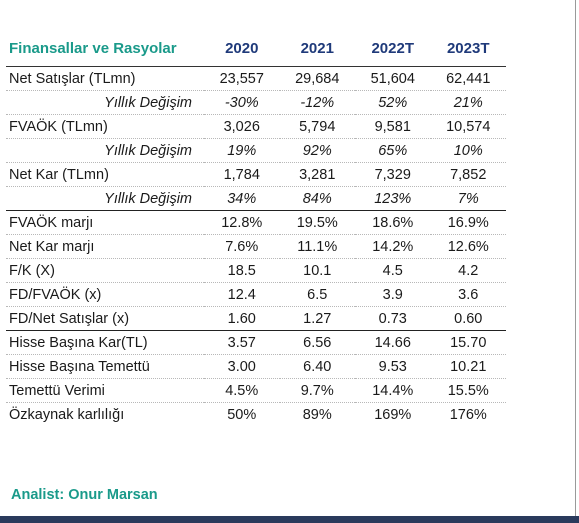  I want to click on row-label: FVAÖK marjı, so click(105, 222).